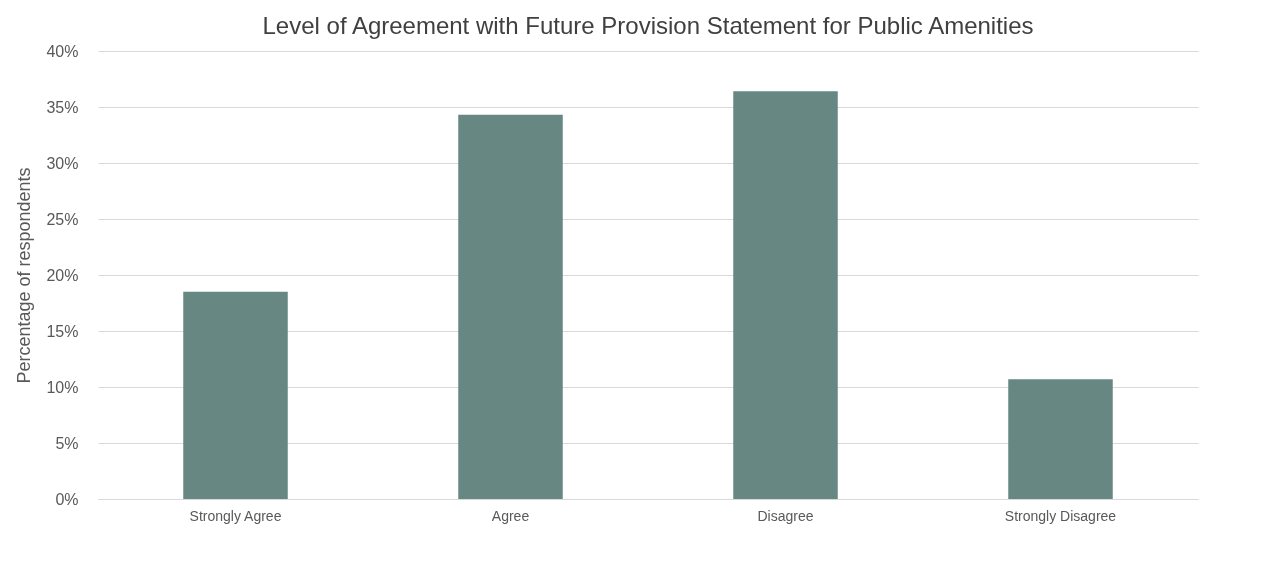 Image resolution: width=1276 pixels, height=575 pixels. Describe the element at coordinates (648, 25) in the screenshot. I see `chart-title: Level of Agreement with Future Provision Statement for Public Amenities` at that location.